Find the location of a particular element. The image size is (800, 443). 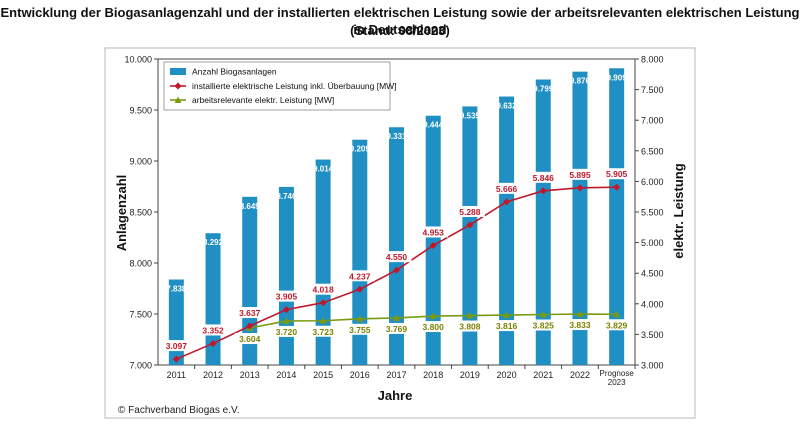

line-value-label: 3.833 is located at coordinates (580, 325).